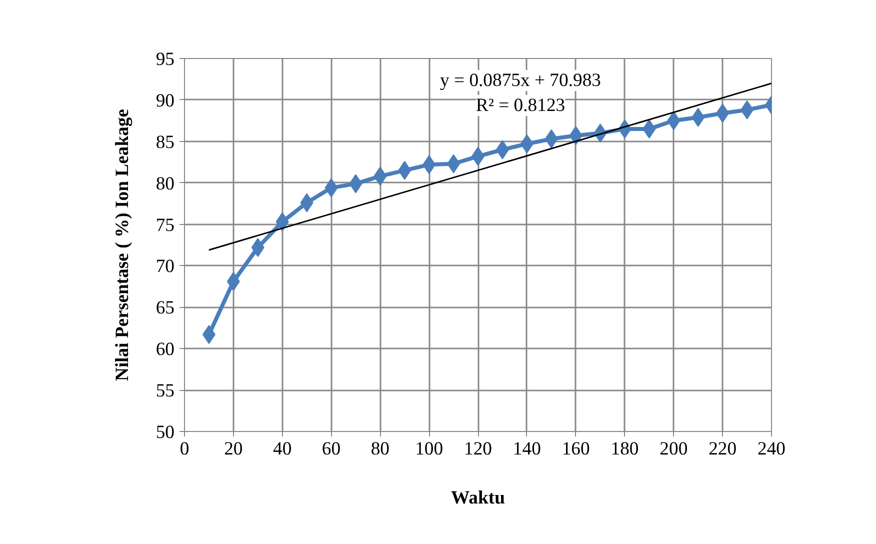 The width and height of the screenshot is (876, 544). What do you see at coordinates (521, 105) in the screenshot?
I see `annotation: R² = 0.8123` at bounding box center [521, 105].